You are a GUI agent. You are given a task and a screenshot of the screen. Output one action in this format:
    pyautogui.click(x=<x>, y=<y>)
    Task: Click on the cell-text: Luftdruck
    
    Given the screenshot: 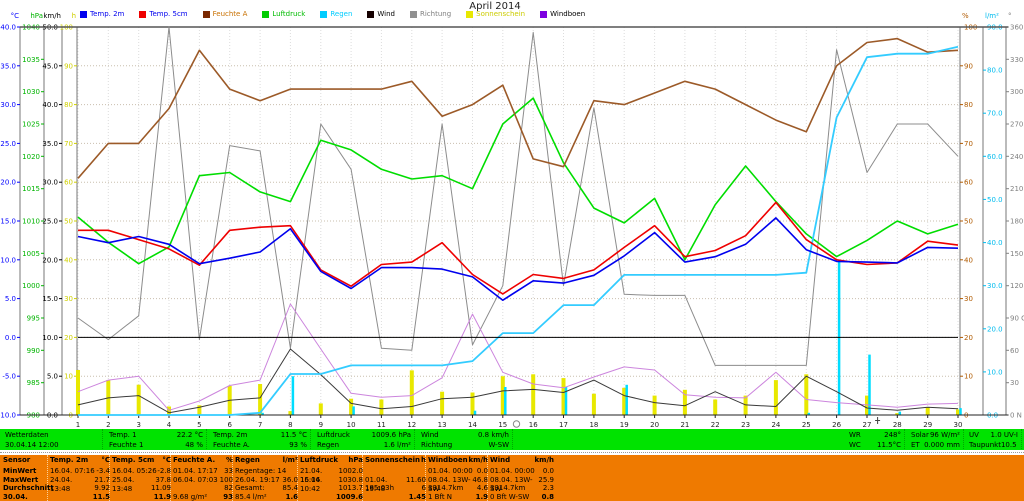 What is the action you would take?
    pyautogui.click(x=319, y=460)
    